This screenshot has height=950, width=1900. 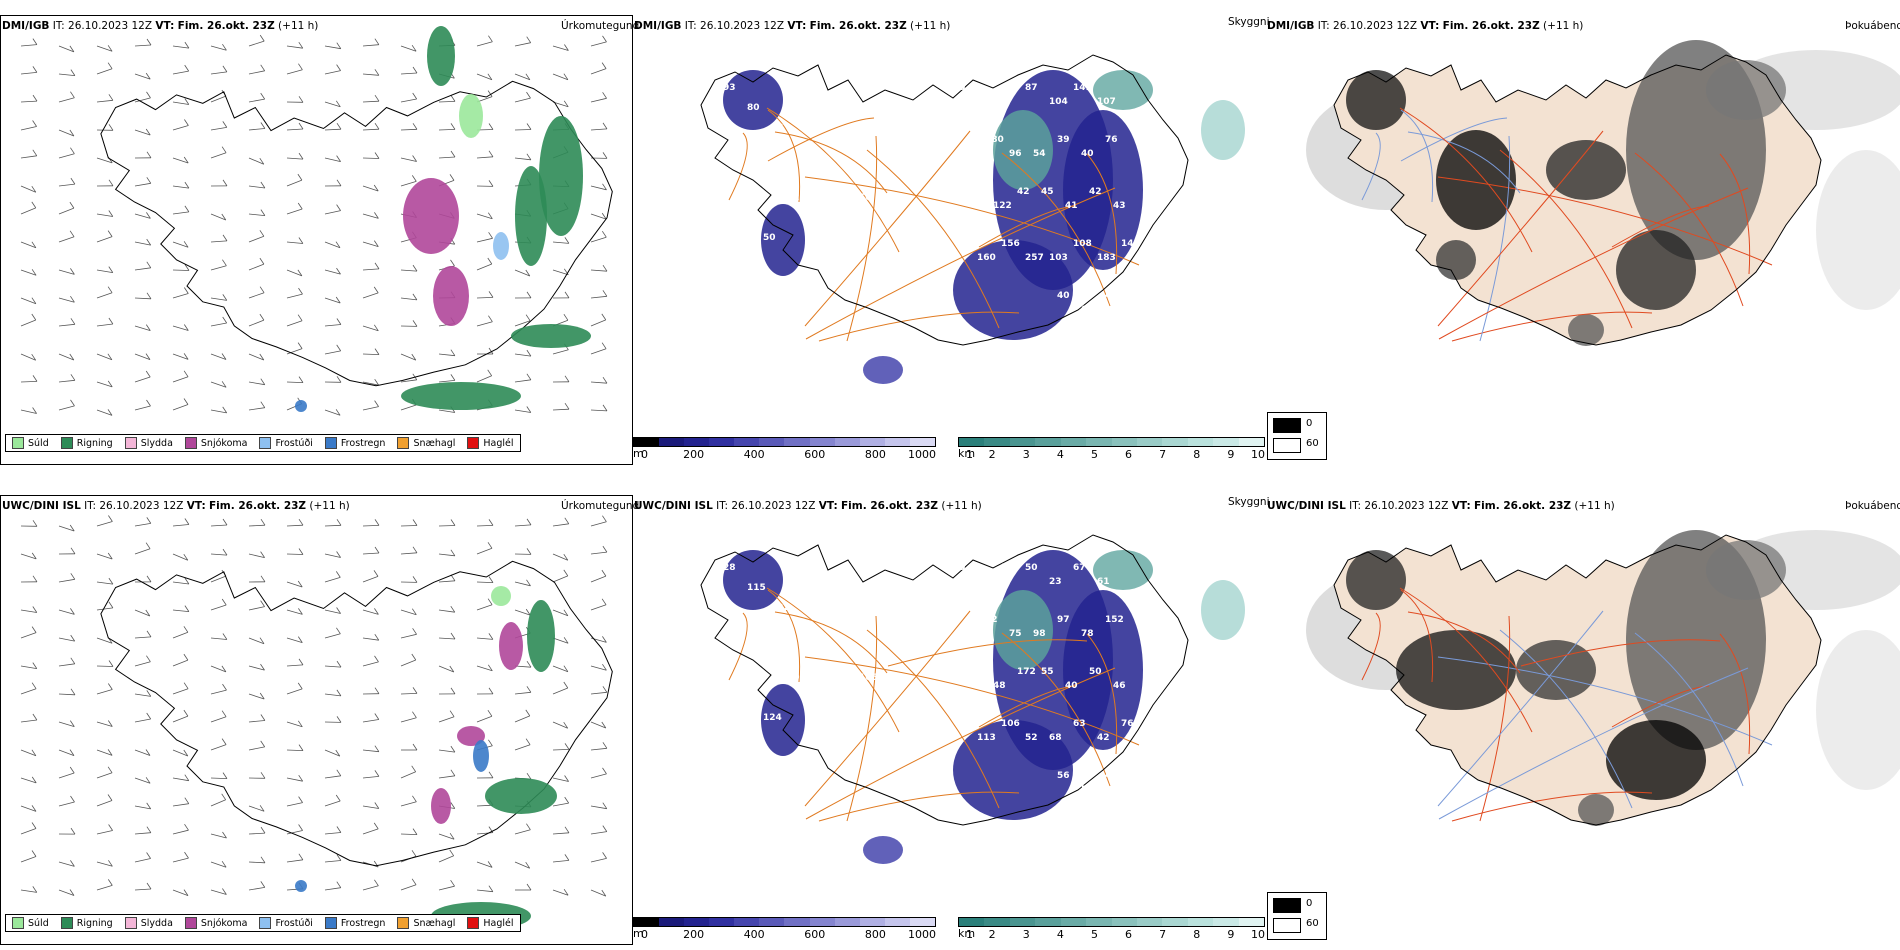 I want to click on colorbar-strip, so click(x=1111, y=922).